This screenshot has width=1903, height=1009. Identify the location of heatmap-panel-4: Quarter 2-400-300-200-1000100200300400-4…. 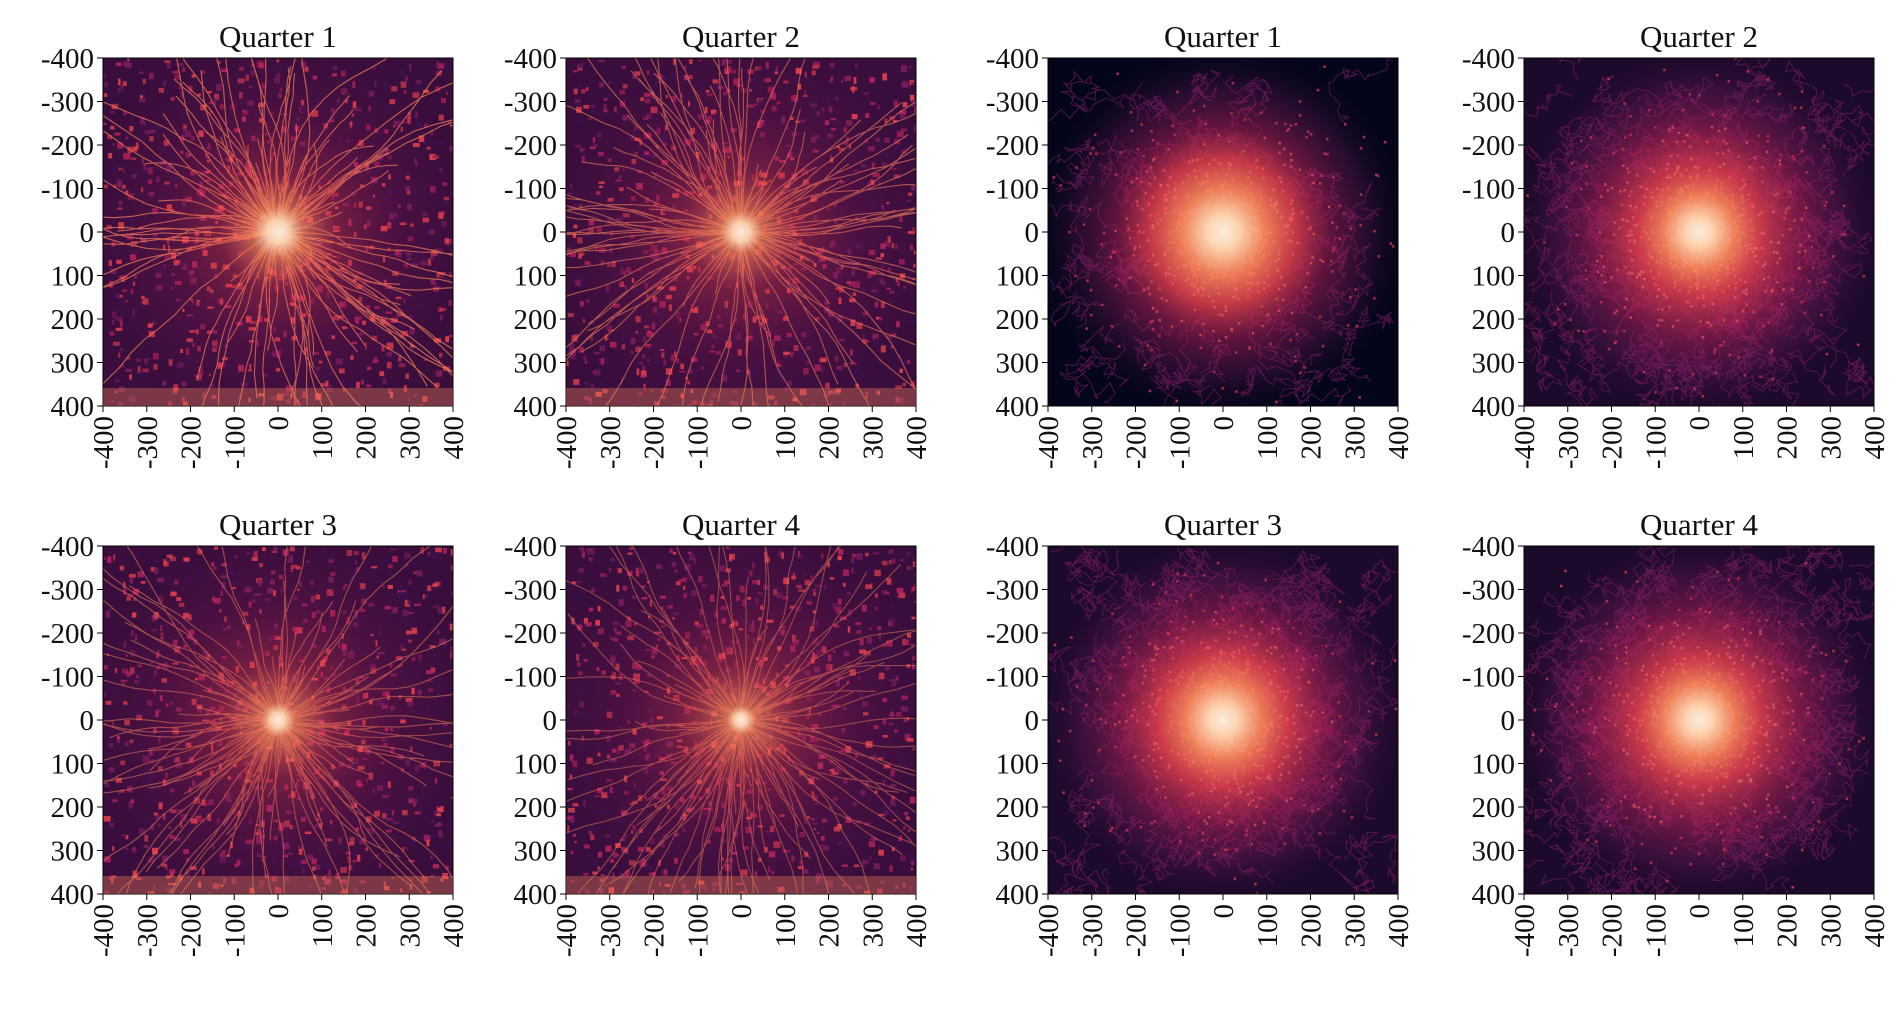
(1682, 244).